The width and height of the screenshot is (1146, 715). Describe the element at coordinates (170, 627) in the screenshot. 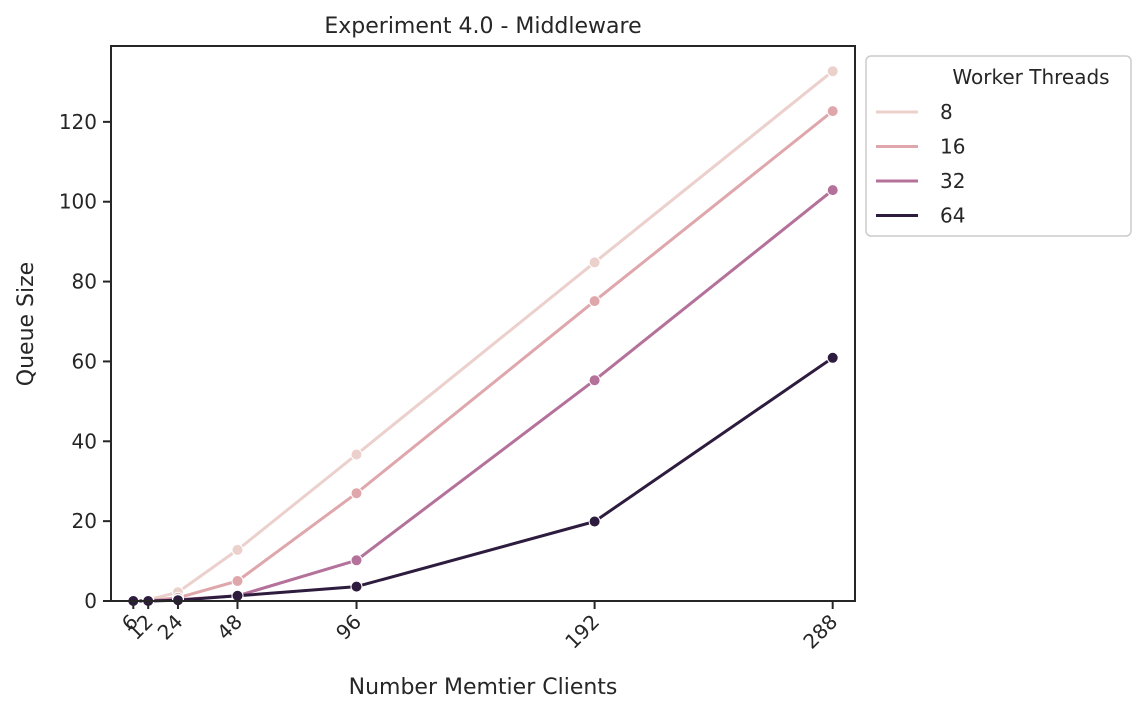

I see `x-tick-label: 24` at that location.